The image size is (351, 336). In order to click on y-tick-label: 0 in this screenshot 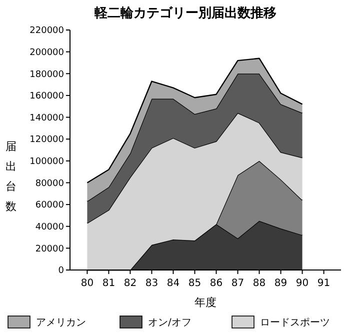, I will do `click(61, 271)`.